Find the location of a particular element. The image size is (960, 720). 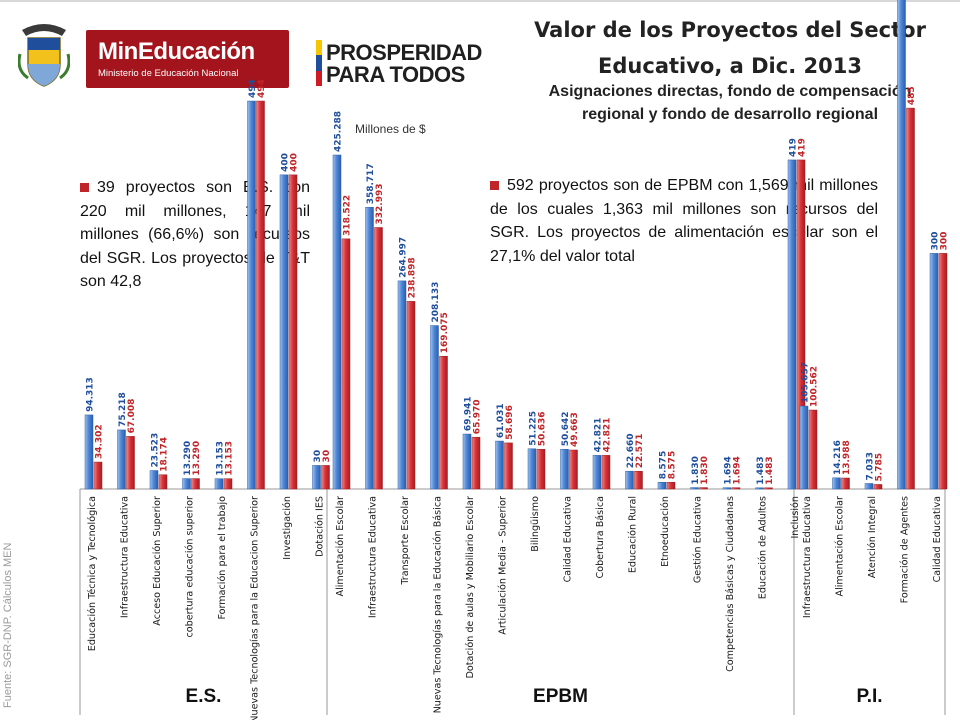

segment-label-2: P.I. is located at coordinates (869, 696).